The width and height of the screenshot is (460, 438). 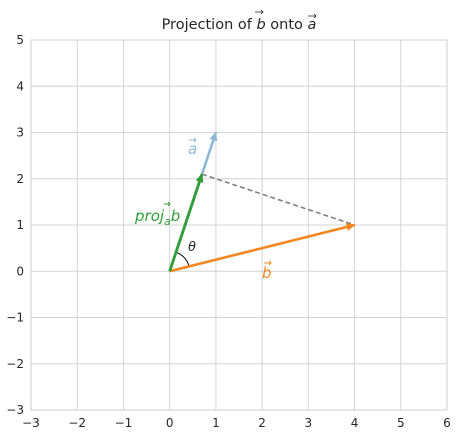 I want to click on x-tick-label: 5, so click(x=401, y=423).